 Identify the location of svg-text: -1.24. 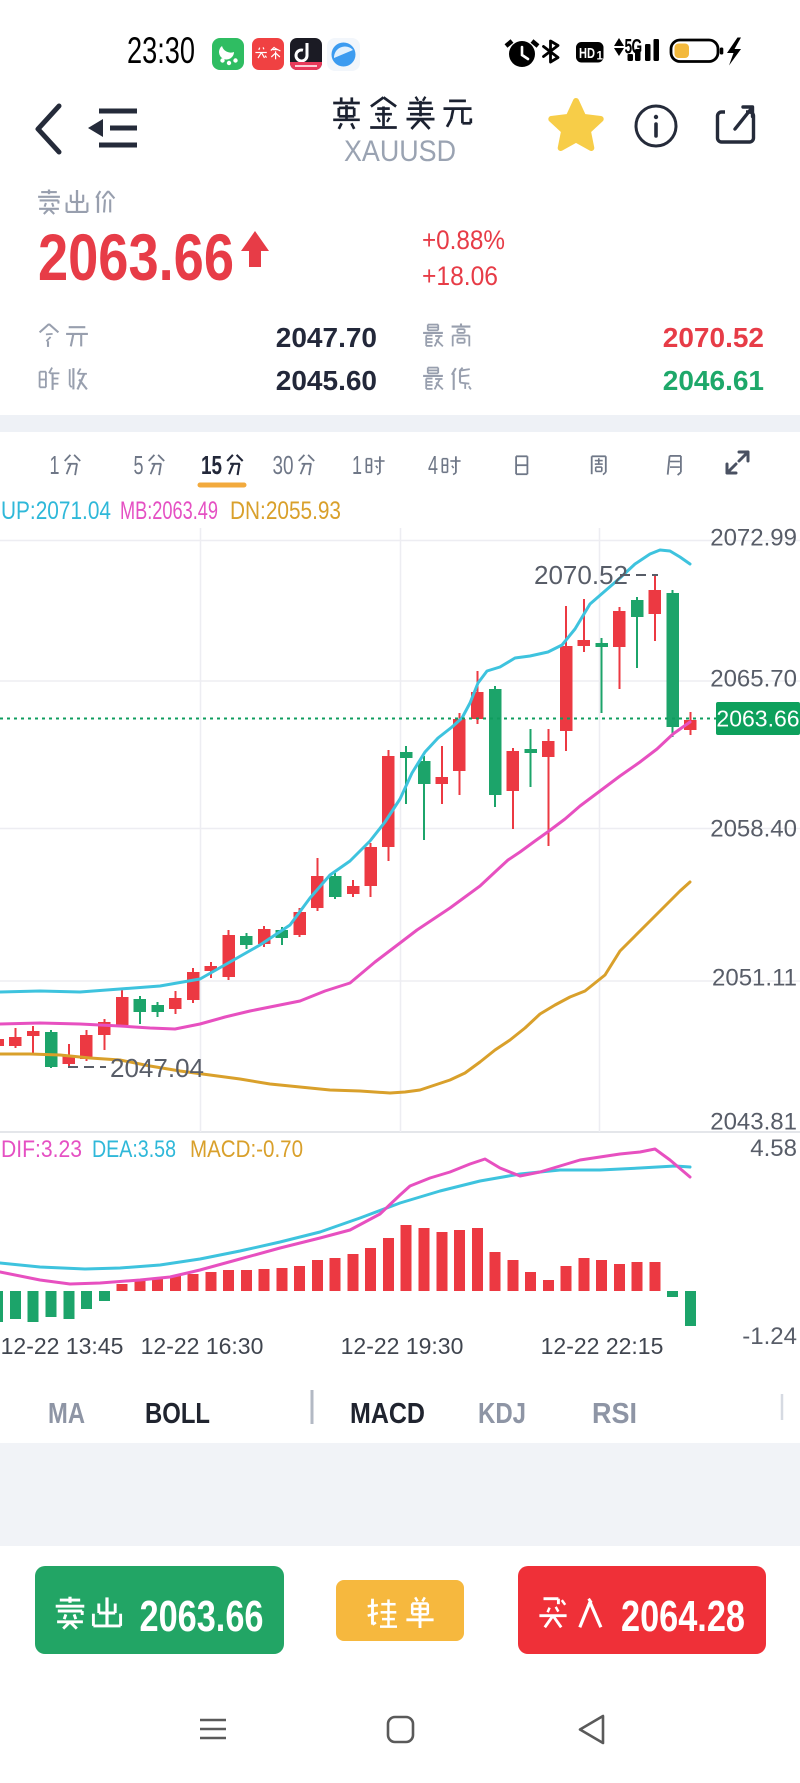
(769, 1336).